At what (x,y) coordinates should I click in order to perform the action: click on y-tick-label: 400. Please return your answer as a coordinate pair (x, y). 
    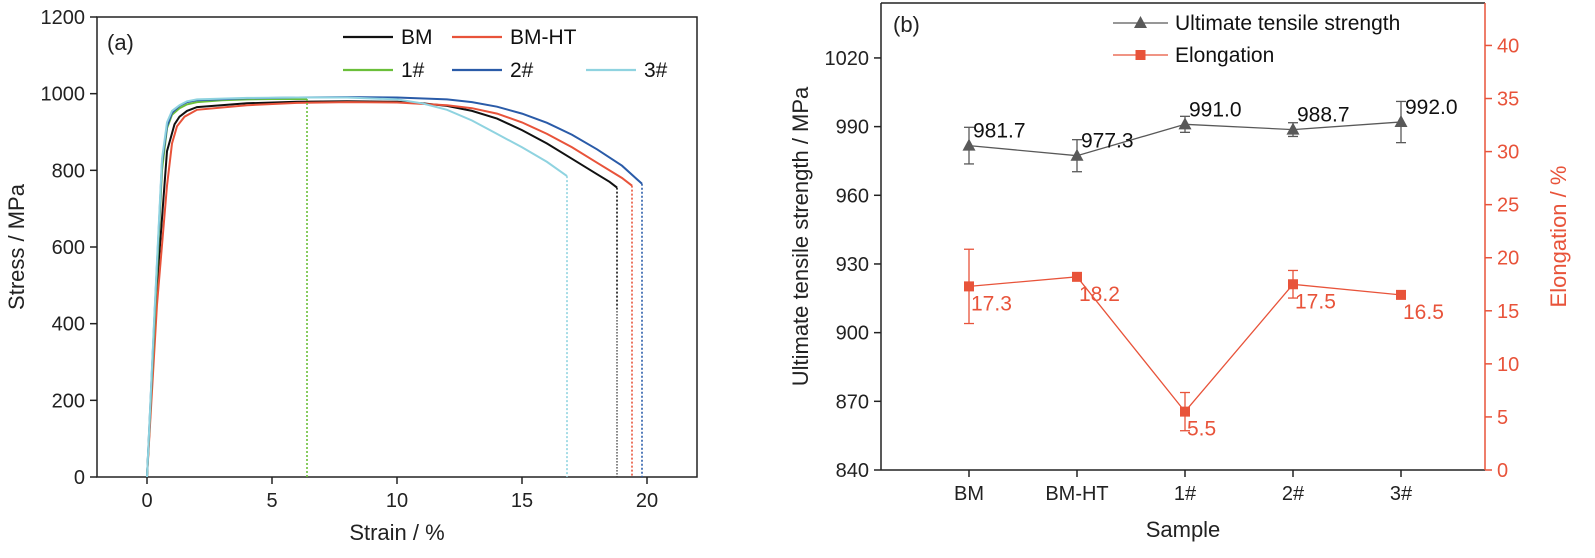
    Looking at the image, I should click on (68, 325).